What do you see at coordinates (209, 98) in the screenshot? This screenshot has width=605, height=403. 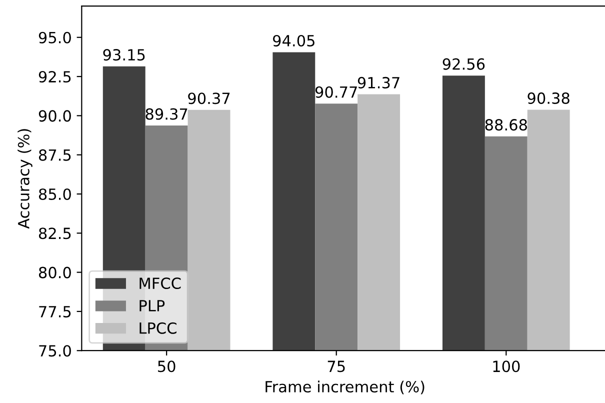 I see `data-label: 90.37` at bounding box center [209, 98].